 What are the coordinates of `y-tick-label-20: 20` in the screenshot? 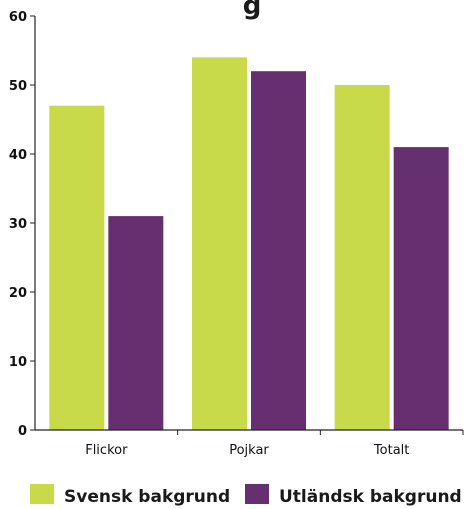 It's located at (18, 293).